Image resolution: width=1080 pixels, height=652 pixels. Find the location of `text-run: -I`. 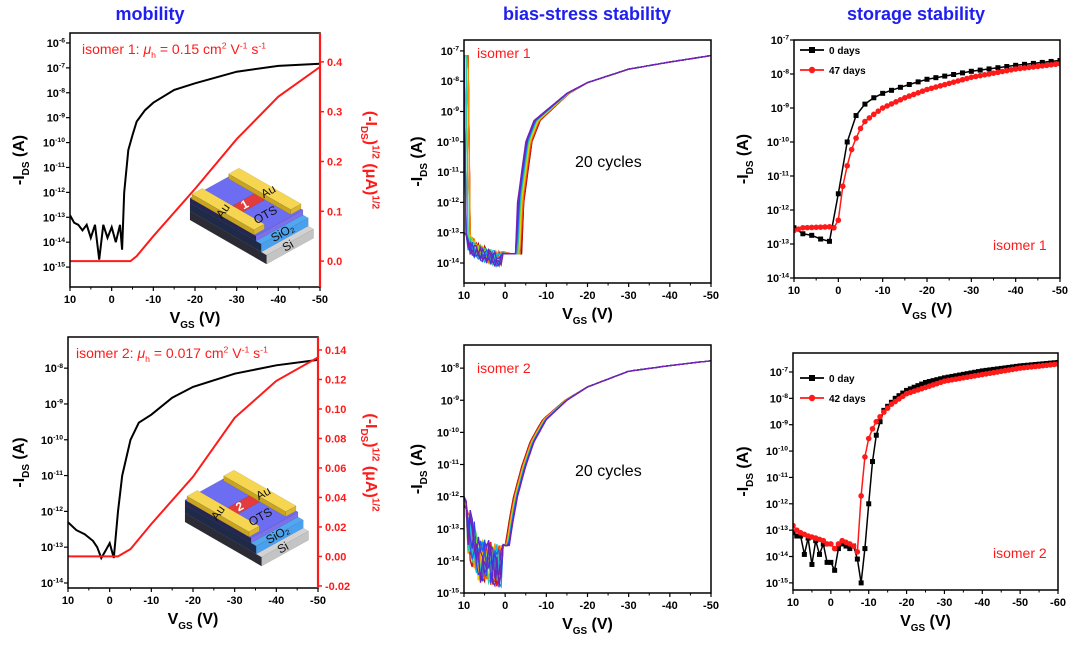

text-run: -I is located at coordinates (743, 492).